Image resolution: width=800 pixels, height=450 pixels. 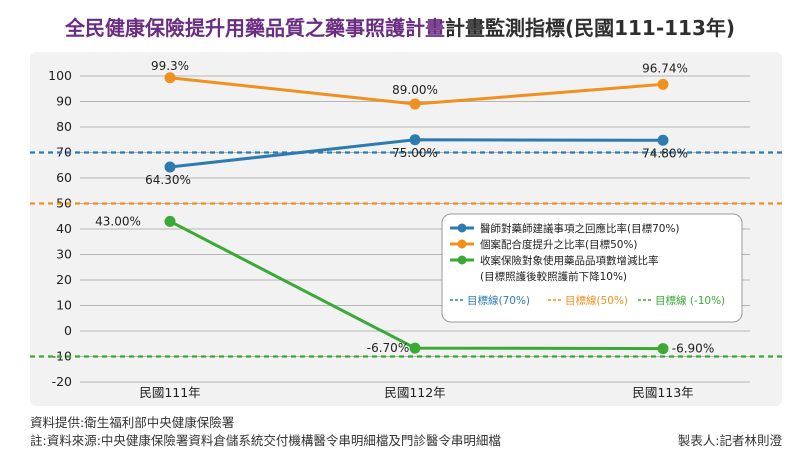 I want to click on legend-label: (目標照護後較照護前下降10%), so click(x=553, y=276).